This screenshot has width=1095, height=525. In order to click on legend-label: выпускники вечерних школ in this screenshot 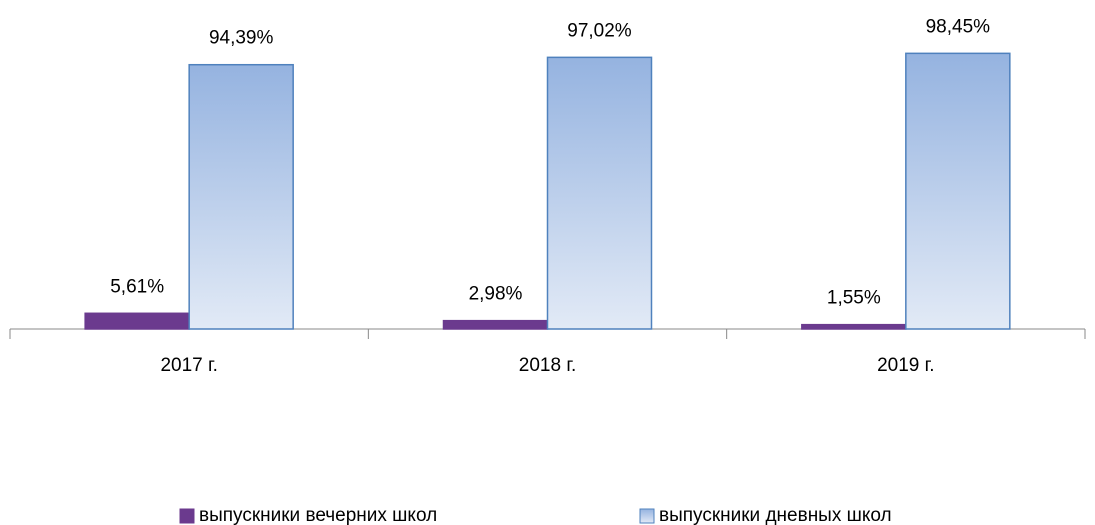, I will do `click(318, 515)`.